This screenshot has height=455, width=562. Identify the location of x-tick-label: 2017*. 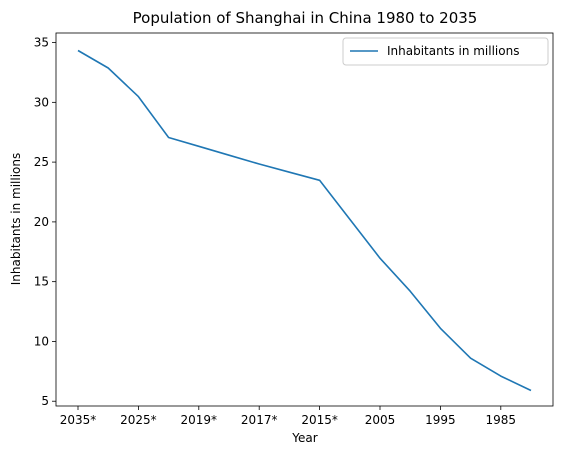
(259, 420).